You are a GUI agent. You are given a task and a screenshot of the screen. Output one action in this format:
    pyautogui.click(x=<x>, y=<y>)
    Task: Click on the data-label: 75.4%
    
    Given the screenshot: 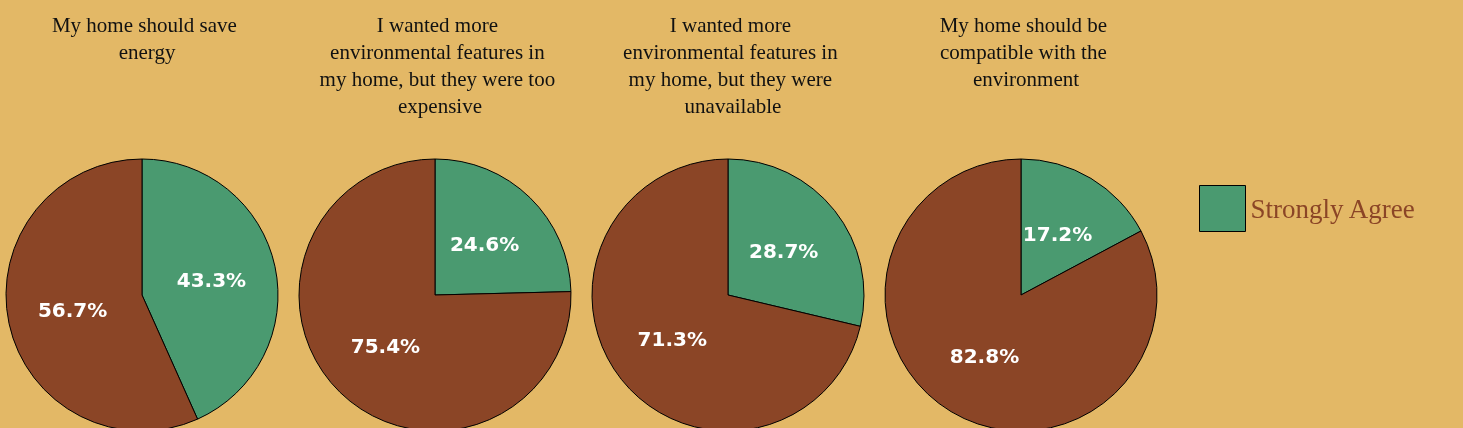 What is the action you would take?
    pyautogui.click(x=385, y=345)
    